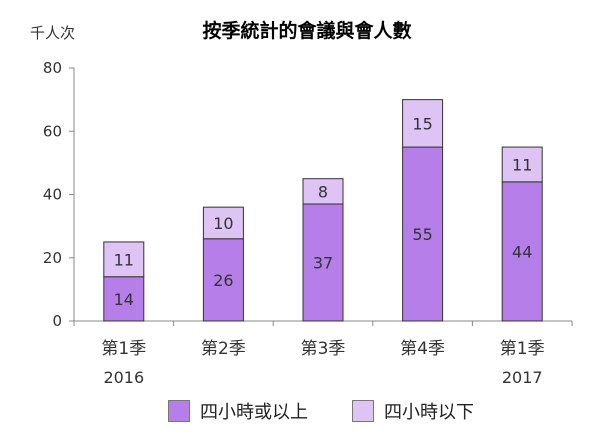 The image size is (614, 448). Describe the element at coordinates (57, 321) in the screenshot. I see `y-tick-label: 0` at that location.